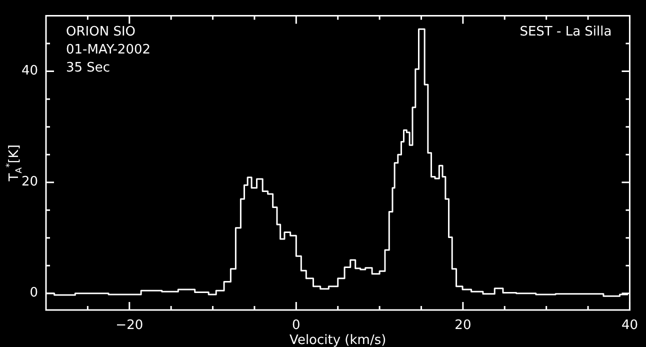 Image resolution: width=646 pixels, height=347 pixels. What do you see at coordinates (34, 293) in the screenshot?
I see `y-tick-label: 0` at bounding box center [34, 293].